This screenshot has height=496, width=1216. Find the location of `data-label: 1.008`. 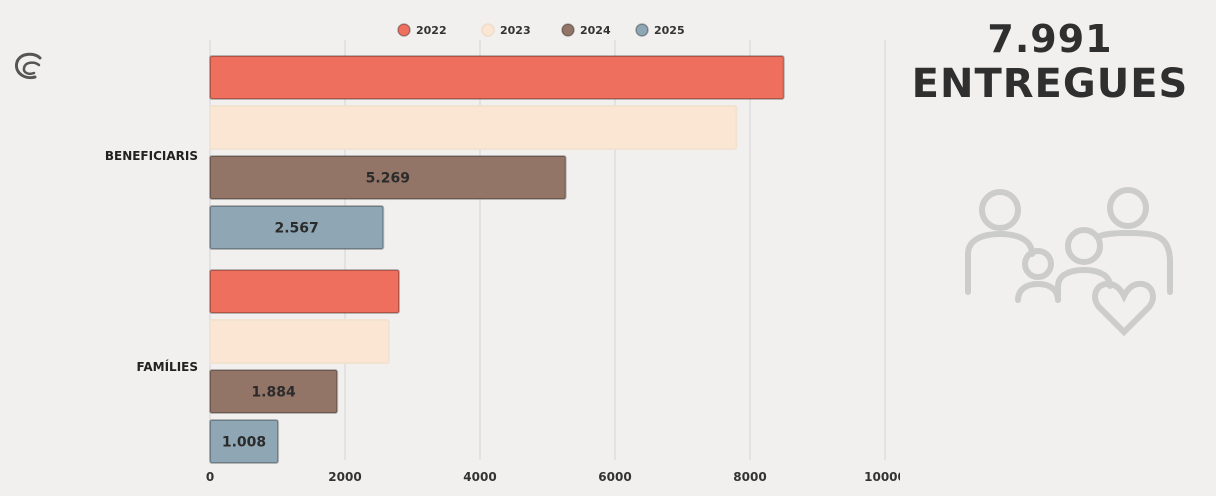

data-label: 1.008 is located at coordinates (244, 443).